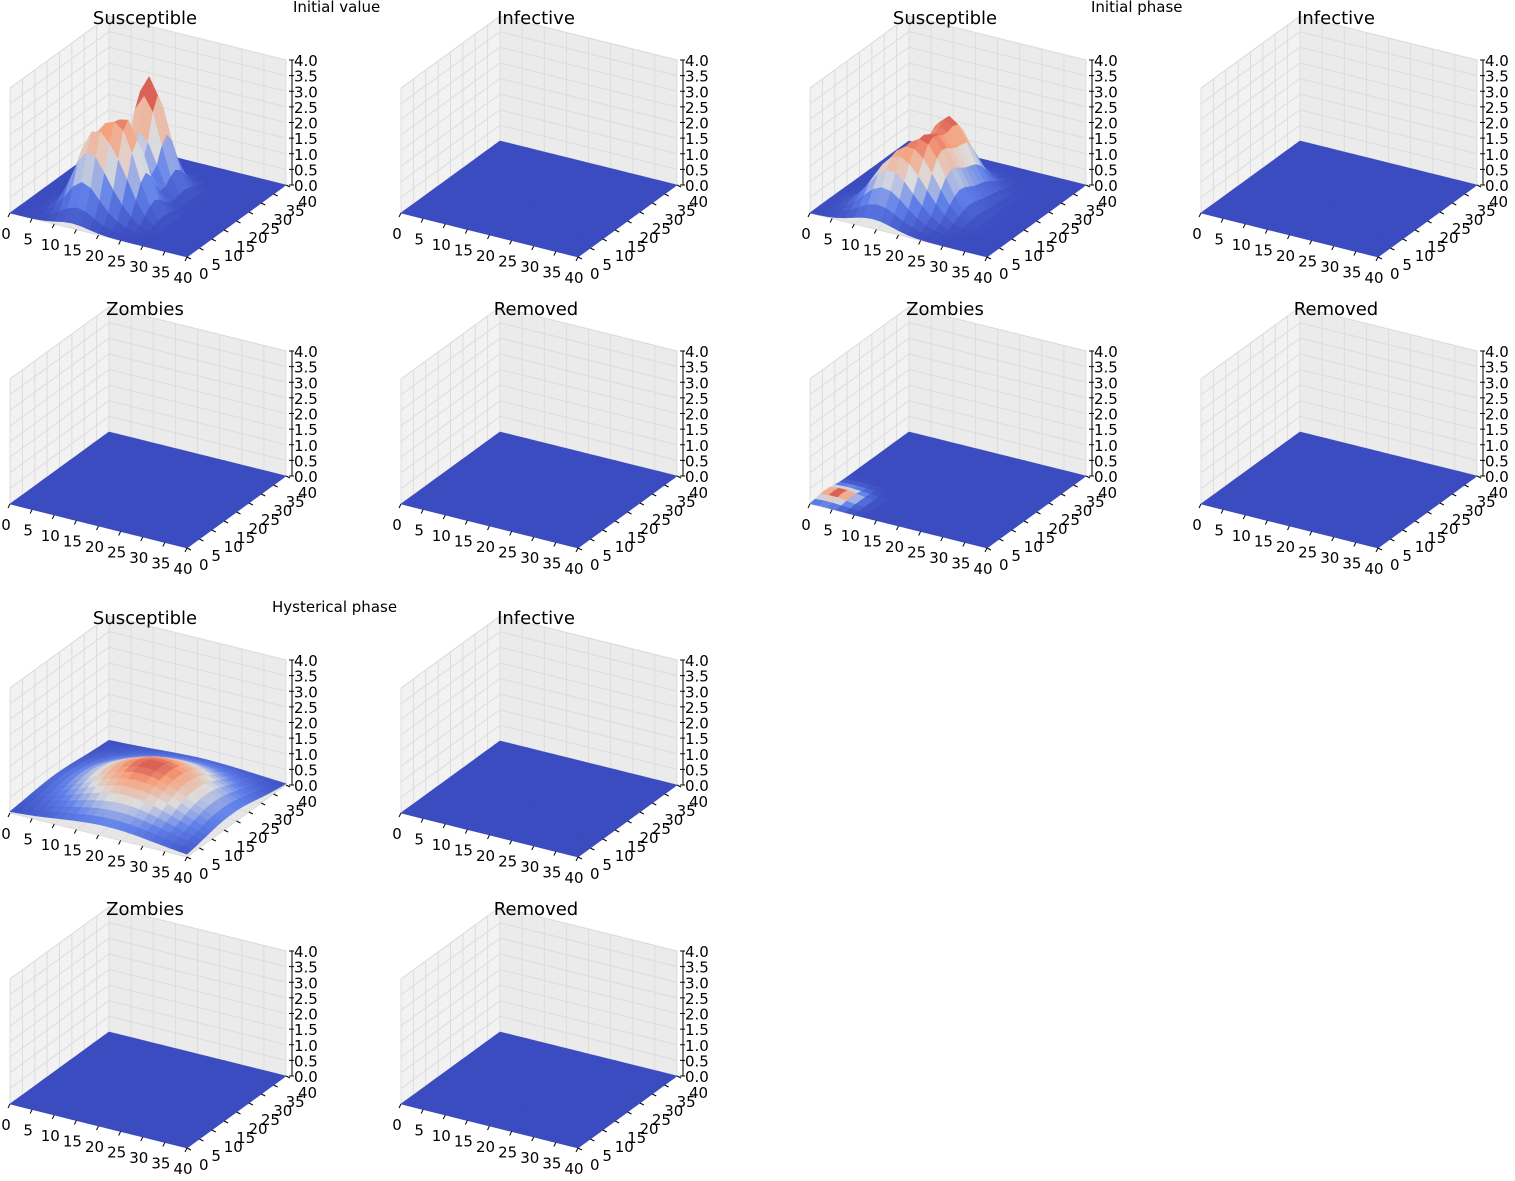  I want to click on z-tick-label: 1.5, so click(697, 139).